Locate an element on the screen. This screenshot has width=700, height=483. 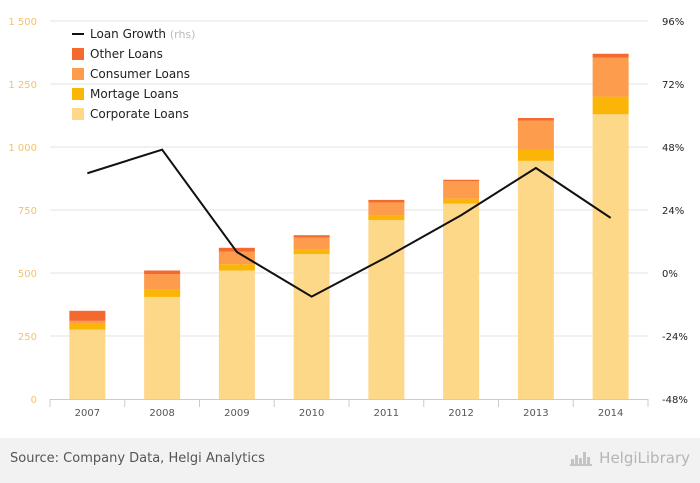
helgi-library-logo-icon is located at coordinates (581, 459).